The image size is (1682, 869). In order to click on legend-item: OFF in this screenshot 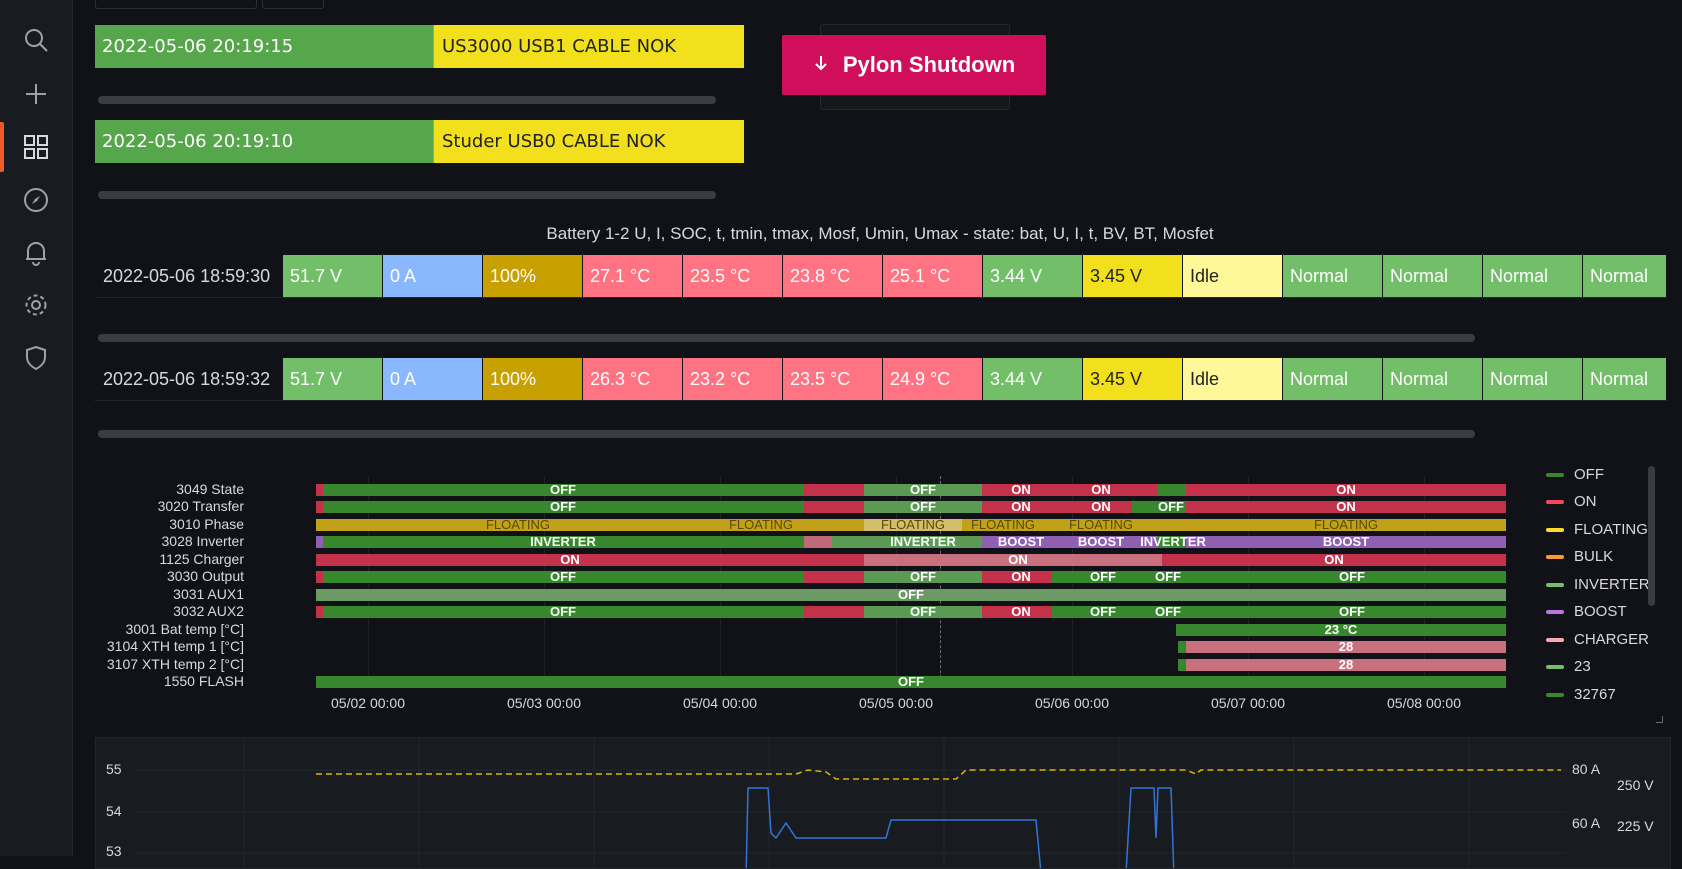, I will do `click(1575, 474)`.